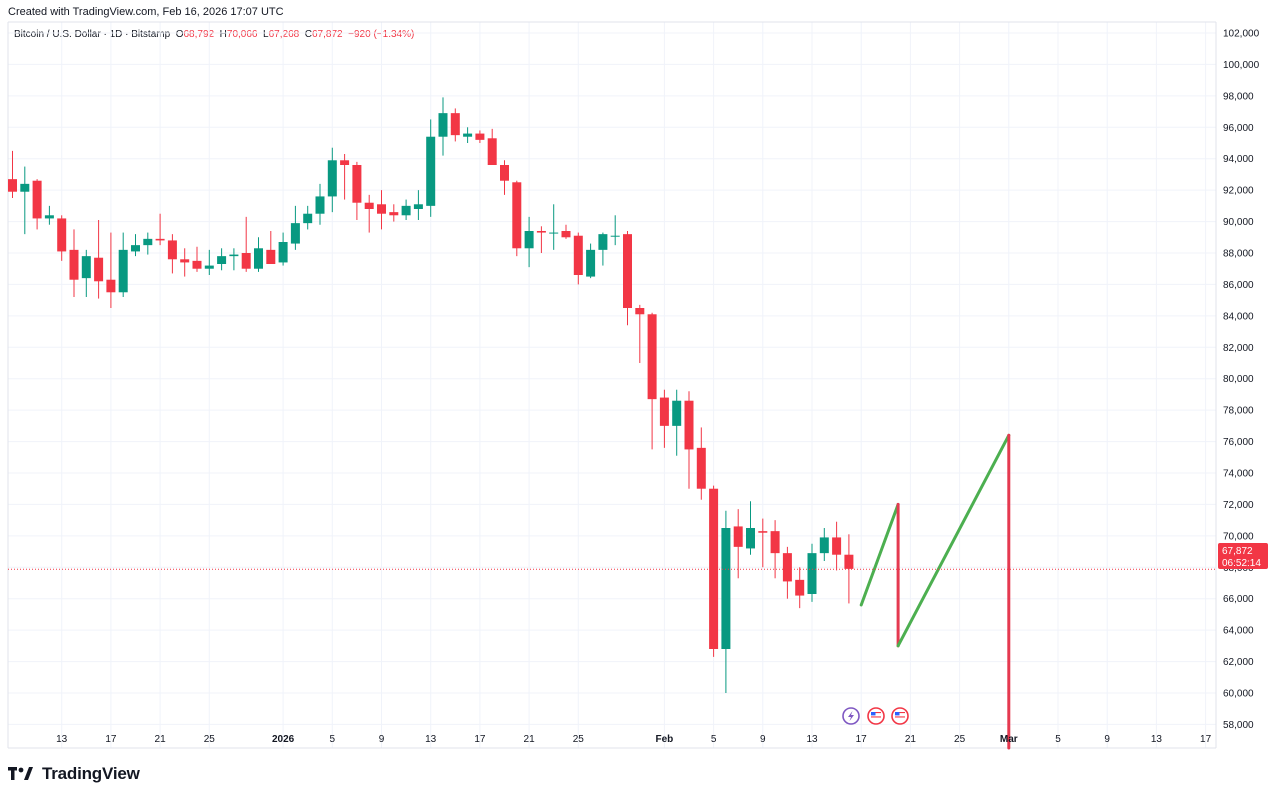  I want to click on price-tick-label: 98,000, so click(1238, 96).